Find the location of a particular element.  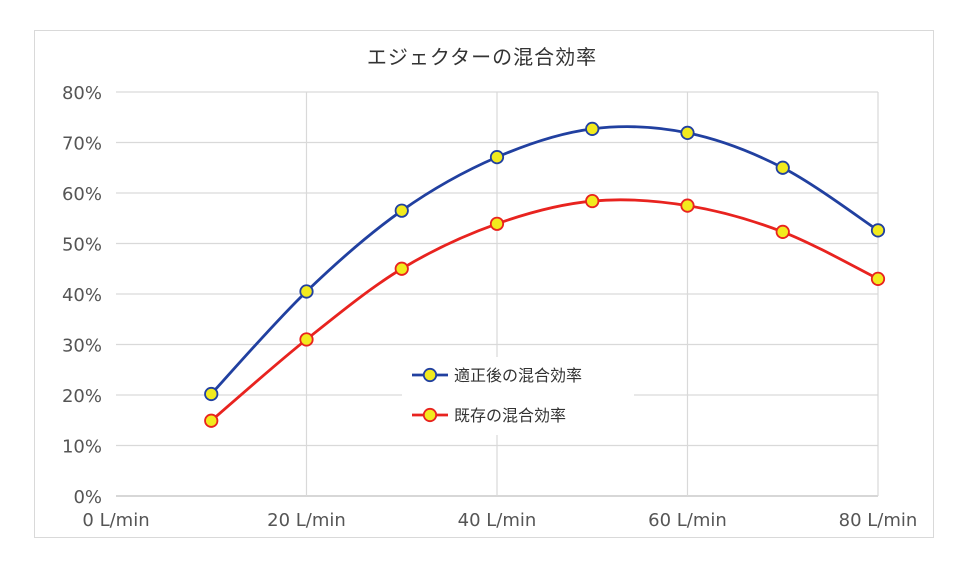

x-tick-label: 0 L/min is located at coordinates (115, 520).